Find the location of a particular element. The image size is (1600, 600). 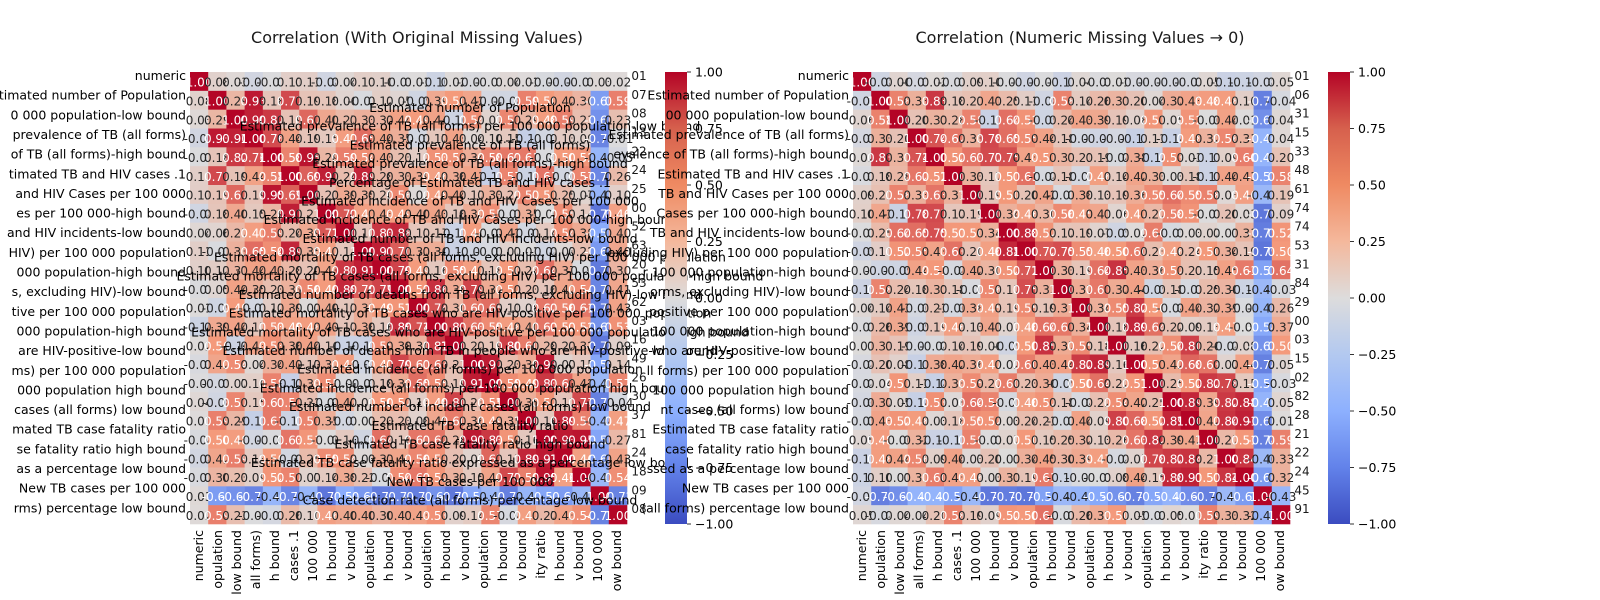

cell-annotation: 0.01 is located at coordinates (1281, 422).